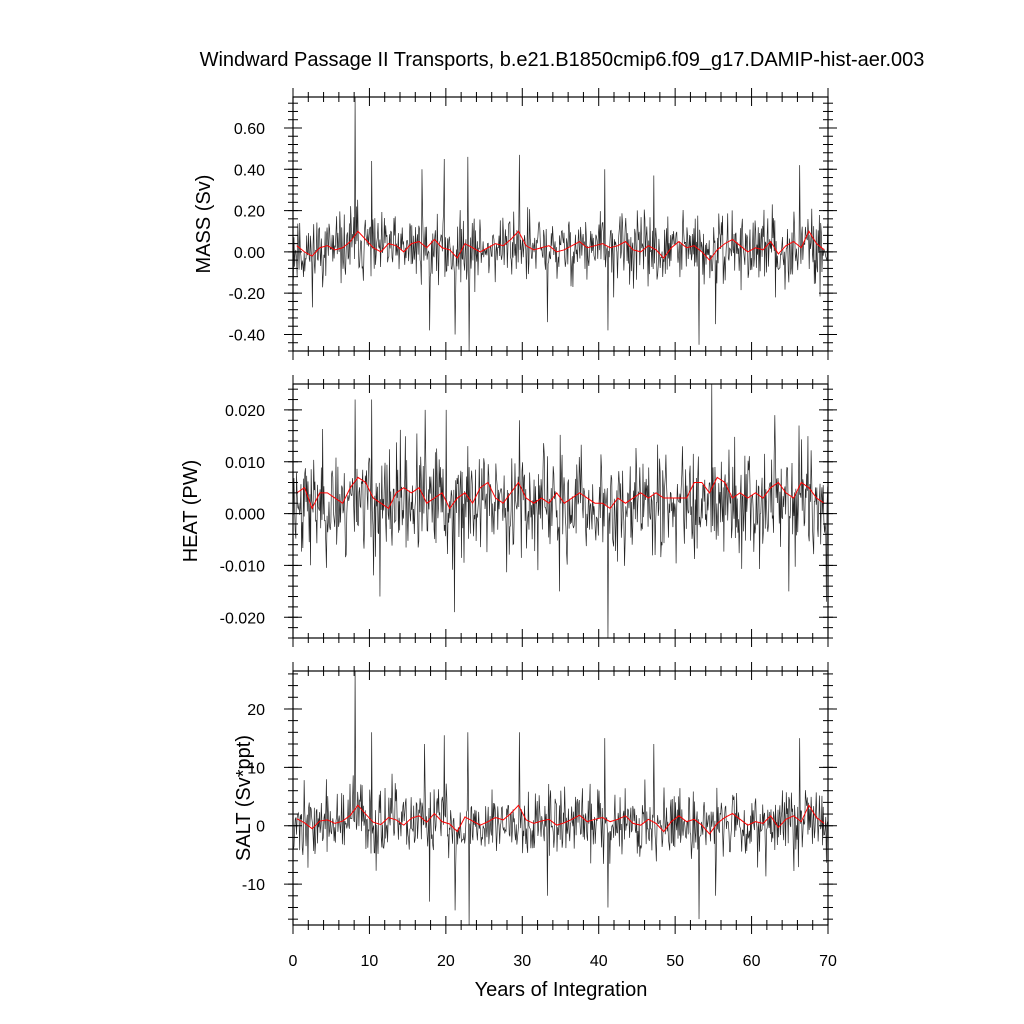 The width and height of the screenshot is (1024, 1024). I want to click on x-tick-label: 60, so click(752, 961).